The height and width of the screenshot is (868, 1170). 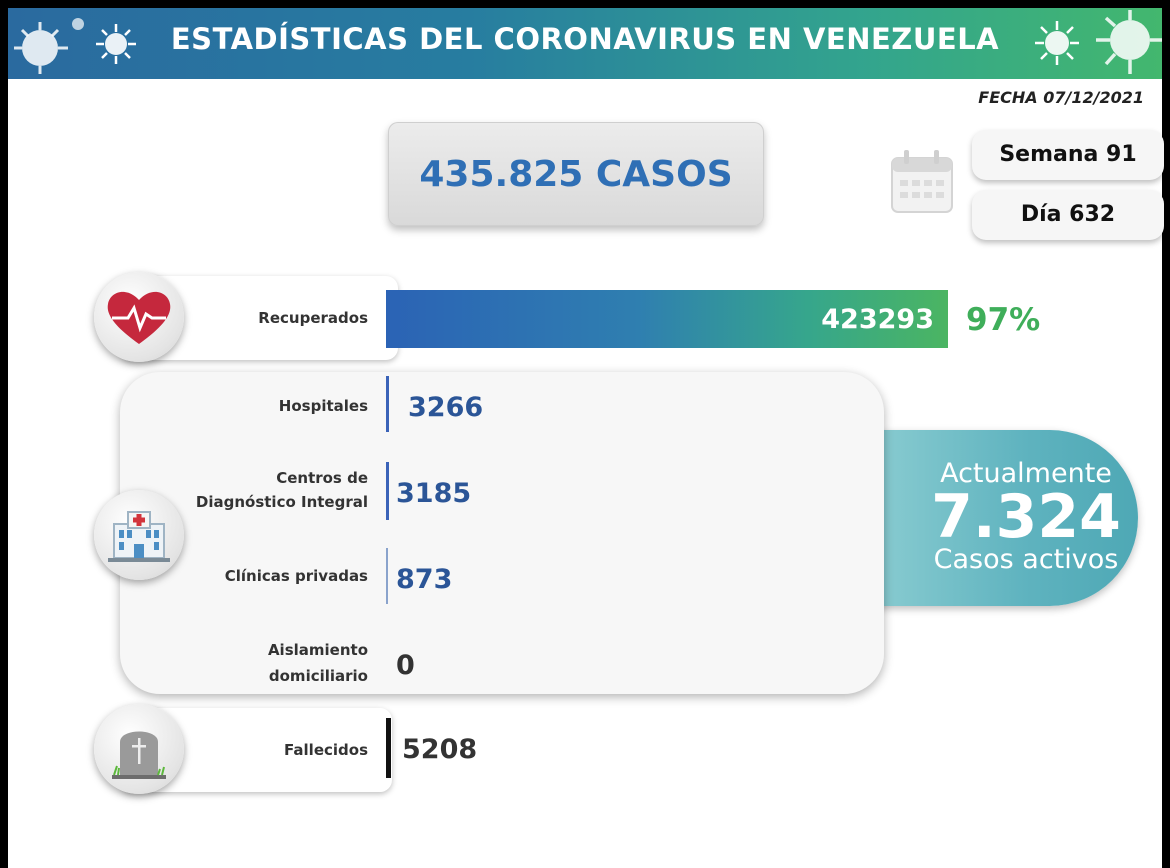 I want to click on heart-icon, so click(x=139, y=317).